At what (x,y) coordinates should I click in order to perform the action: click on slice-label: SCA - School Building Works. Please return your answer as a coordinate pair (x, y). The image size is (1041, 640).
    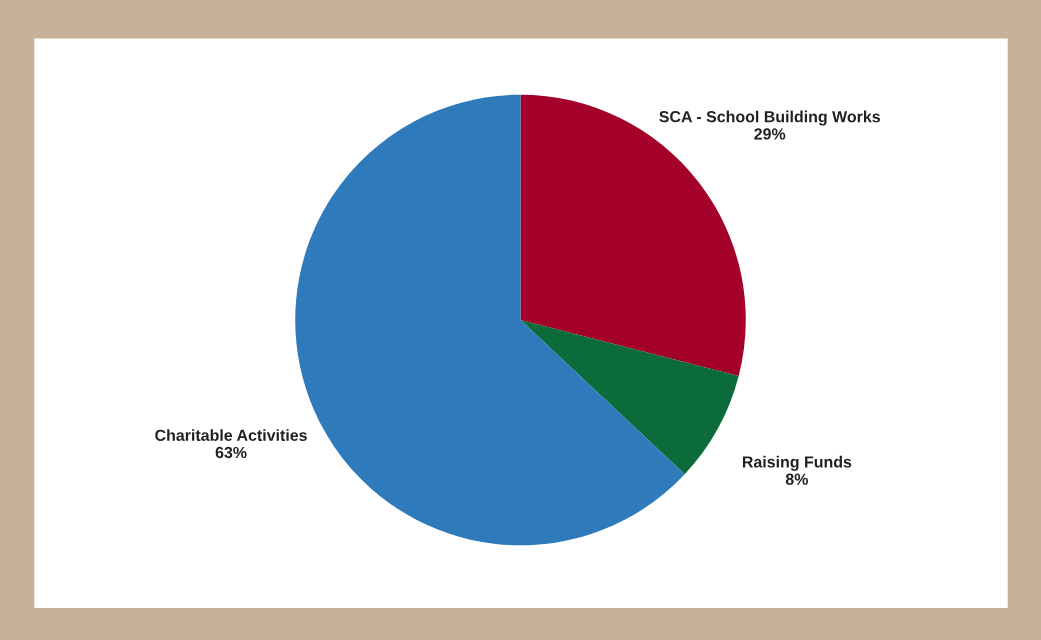
    Looking at the image, I should click on (769, 118).